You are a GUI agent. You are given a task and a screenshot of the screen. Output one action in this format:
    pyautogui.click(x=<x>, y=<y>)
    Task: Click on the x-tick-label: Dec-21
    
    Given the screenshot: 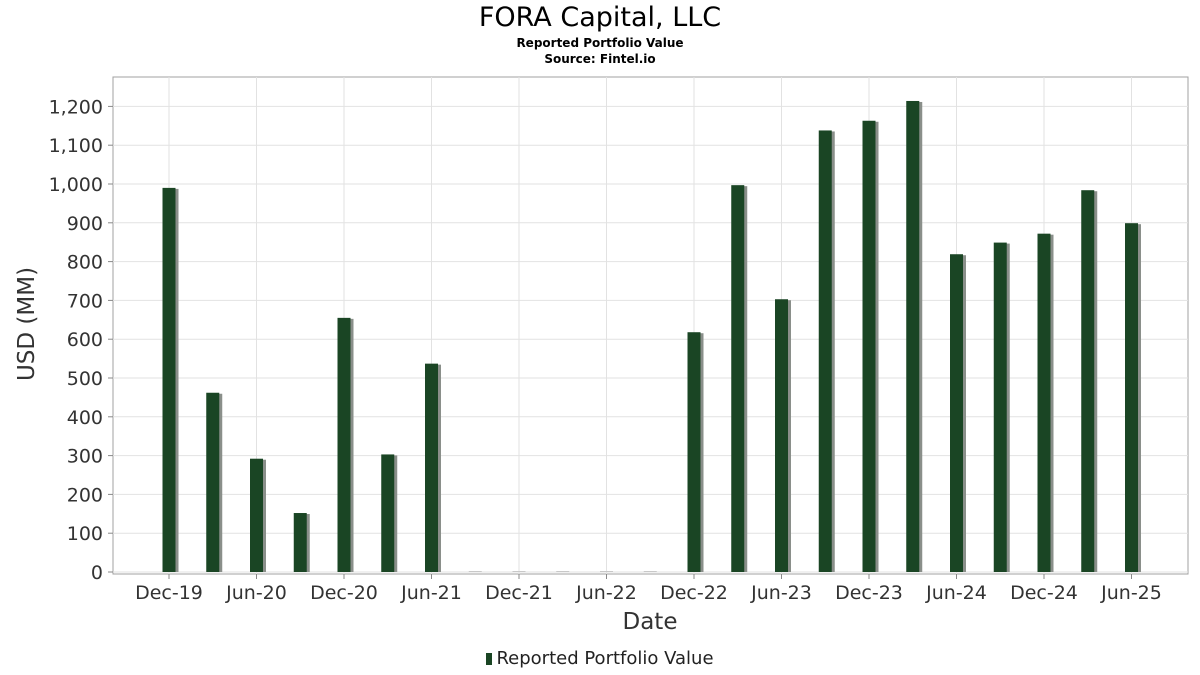 What is the action you would take?
    pyautogui.click(x=519, y=593)
    